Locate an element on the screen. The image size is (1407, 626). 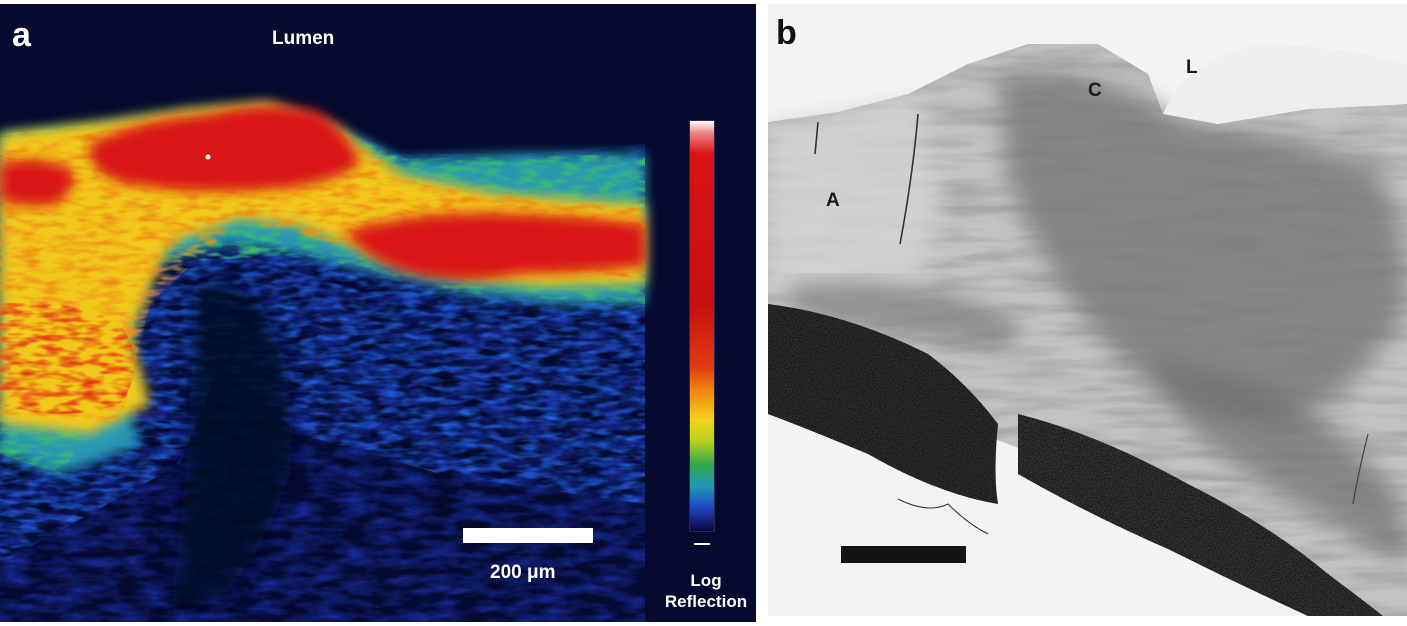
scale-bar-a is located at coordinates (528, 535).